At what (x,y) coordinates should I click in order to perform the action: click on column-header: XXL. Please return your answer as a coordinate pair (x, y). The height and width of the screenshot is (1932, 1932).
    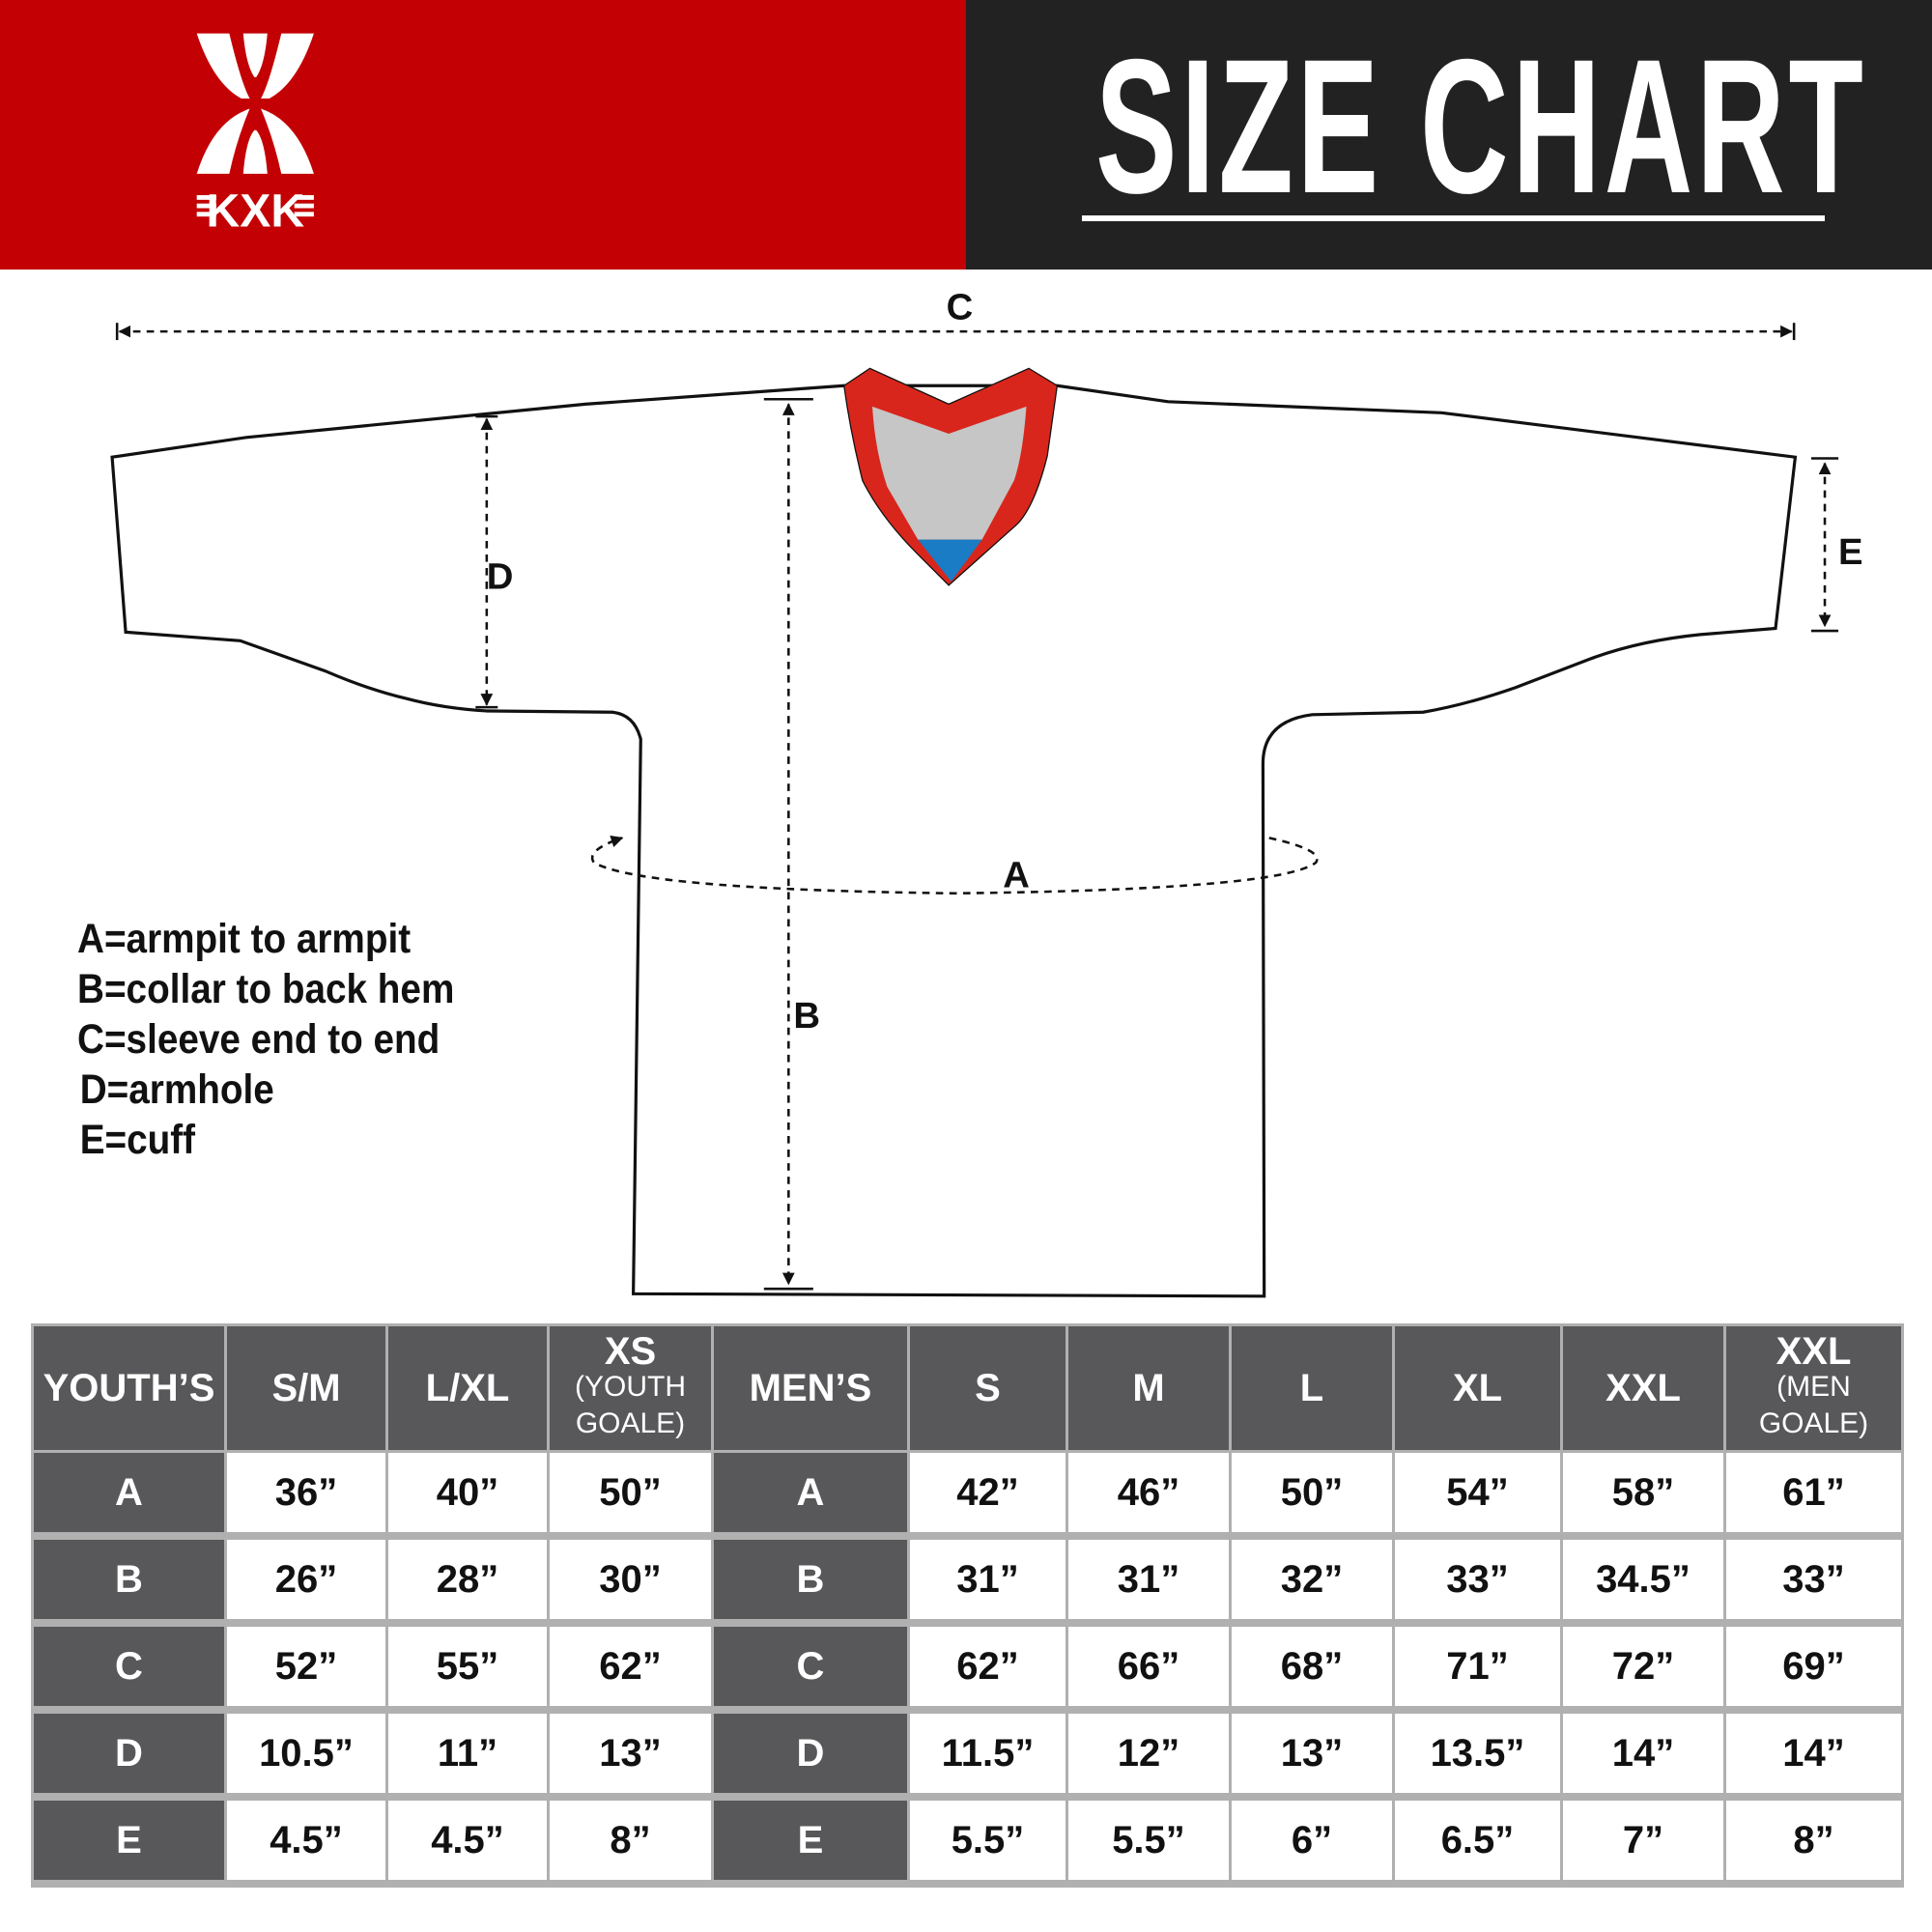
    Looking at the image, I should click on (1643, 1388).